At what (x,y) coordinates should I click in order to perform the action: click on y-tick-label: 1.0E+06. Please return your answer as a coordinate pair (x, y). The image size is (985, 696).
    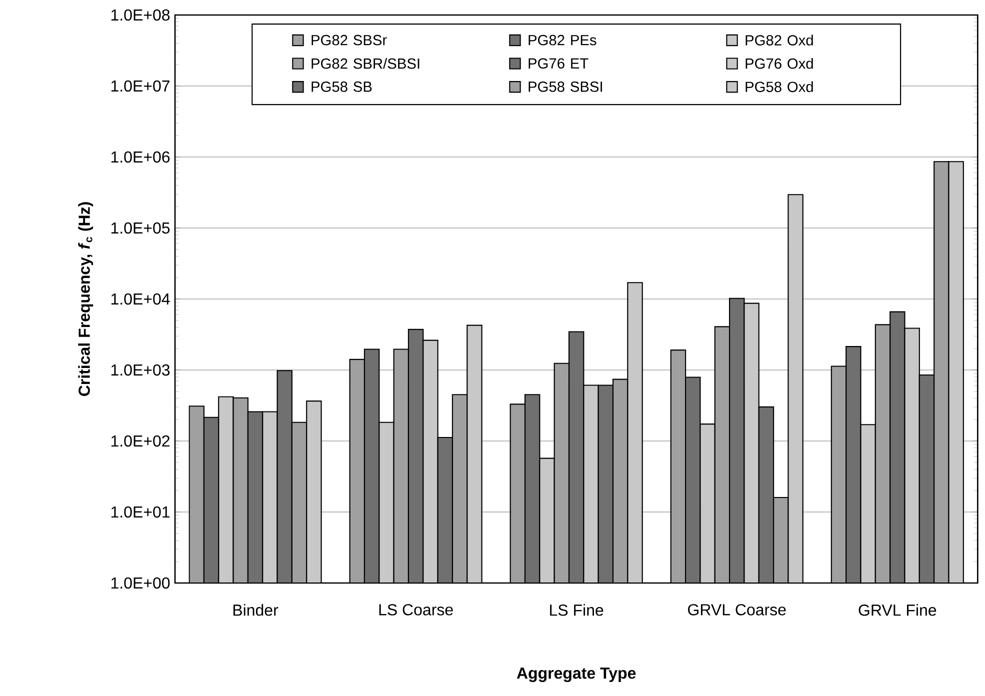
    Looking at the image, I should click on (140, 157).